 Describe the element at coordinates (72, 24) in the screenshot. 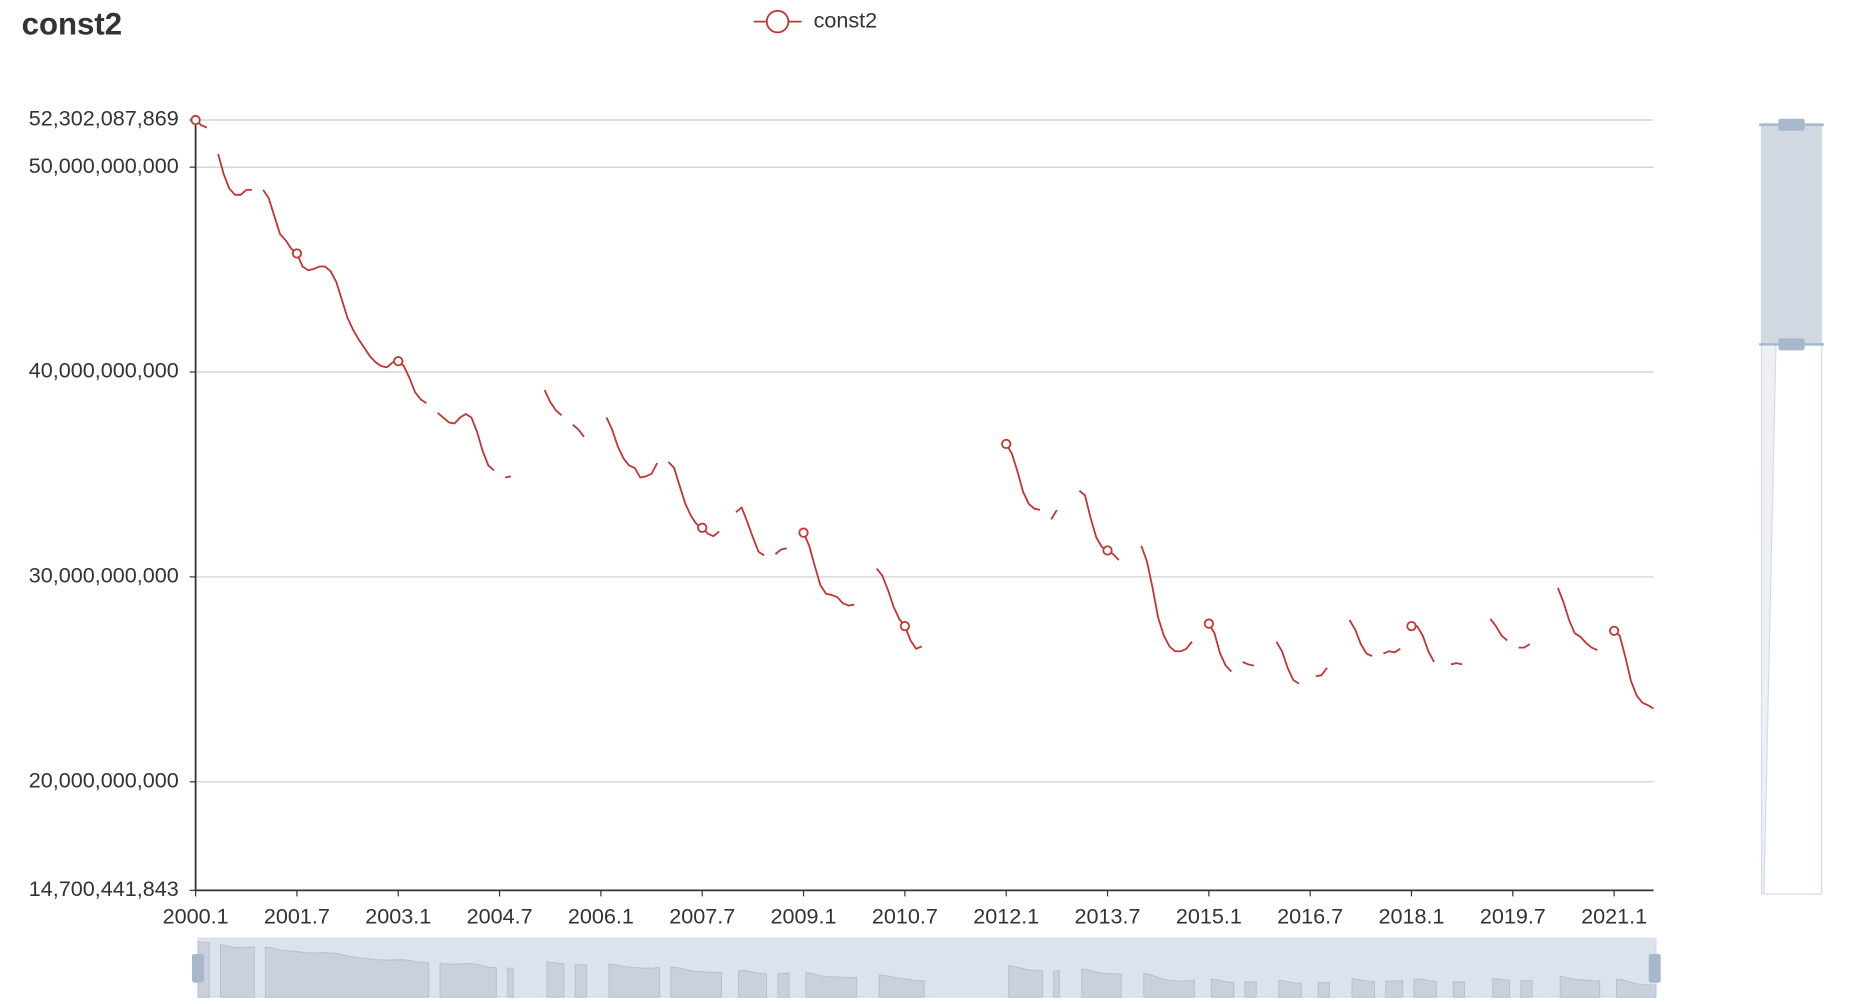

I see `chart-title: const2` at that location.